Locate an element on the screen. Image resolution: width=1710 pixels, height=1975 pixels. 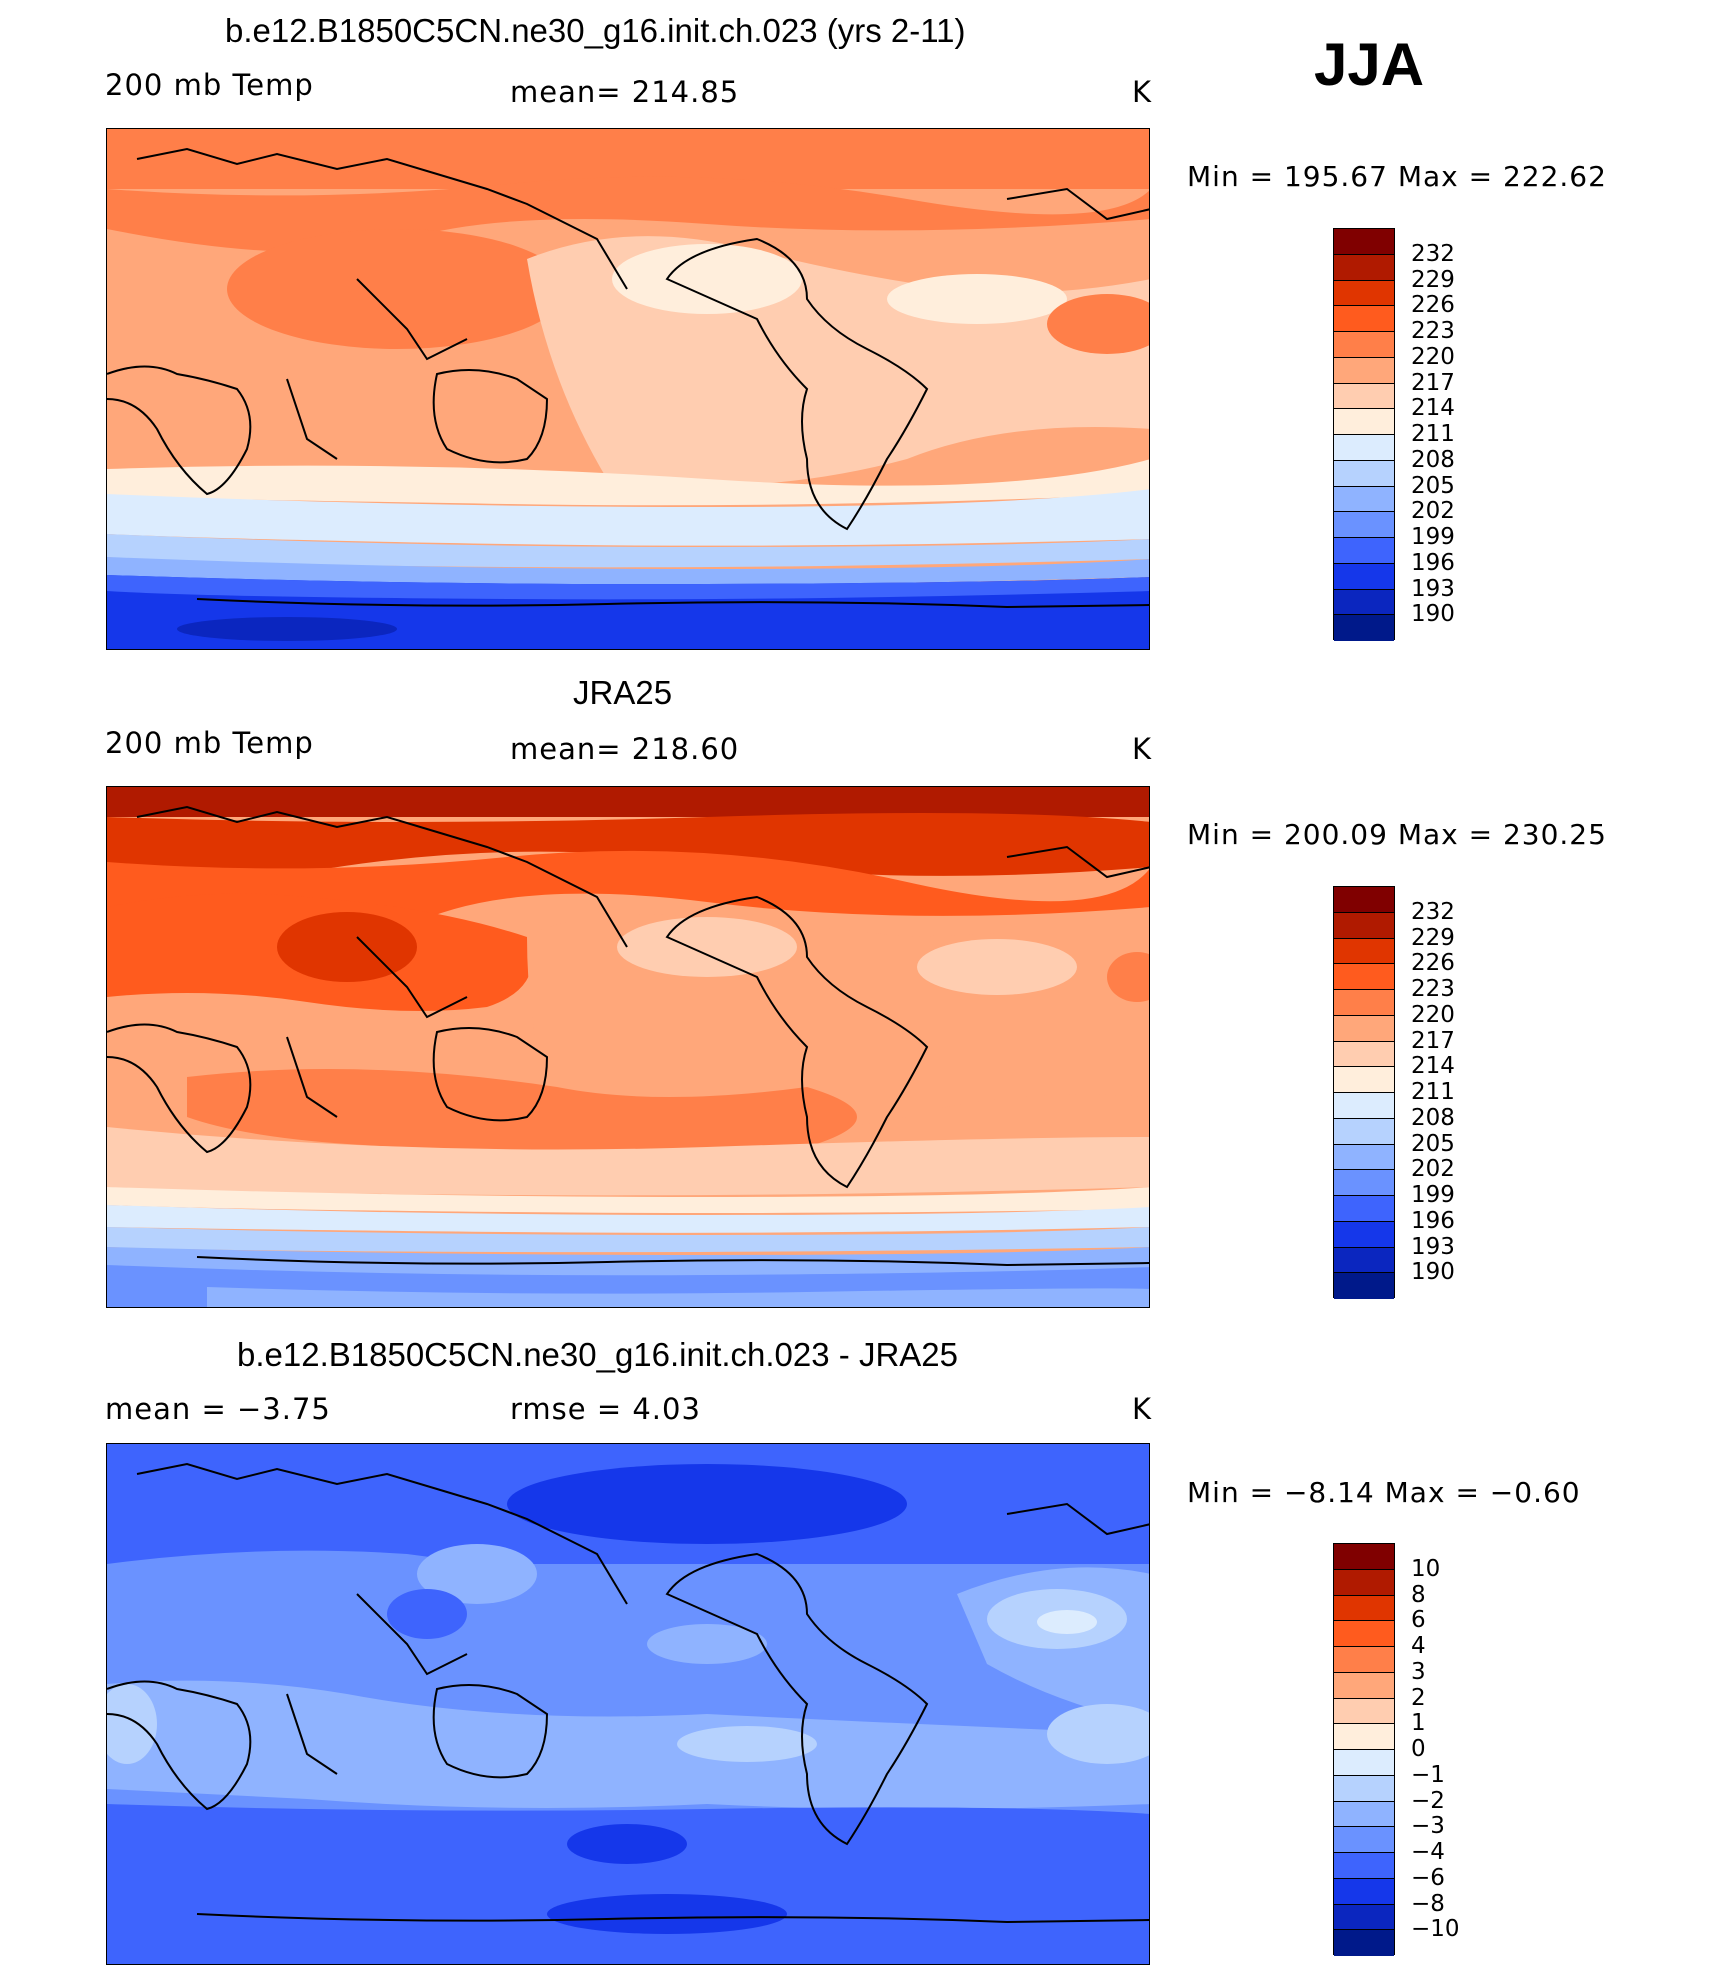
panel-1-colorbar-box is located at coordinates (1364, 434).